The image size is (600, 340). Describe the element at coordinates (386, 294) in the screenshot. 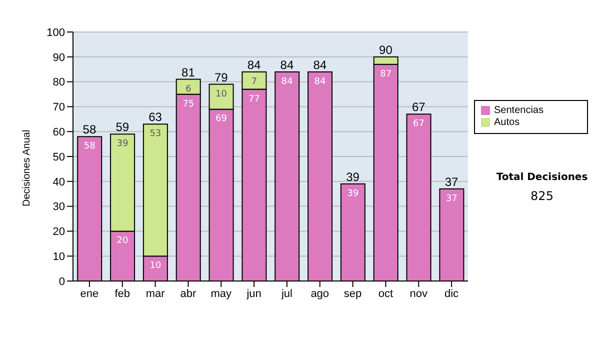

I see `x-tick-label: oct` at that location.